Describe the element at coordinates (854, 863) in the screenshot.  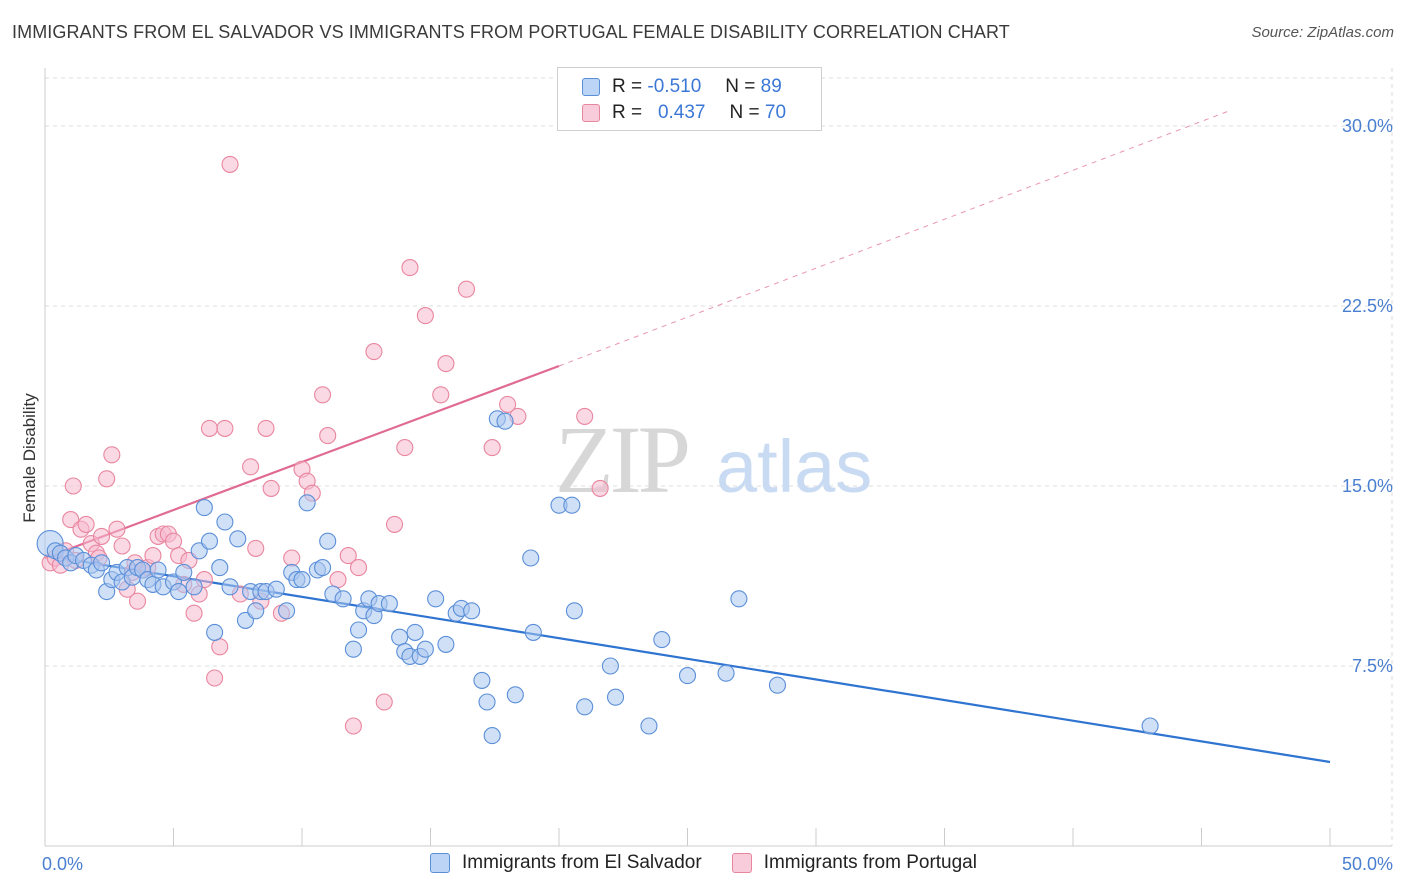
I see `legend-item-portugal: Immigrants from Portugal` at that location.